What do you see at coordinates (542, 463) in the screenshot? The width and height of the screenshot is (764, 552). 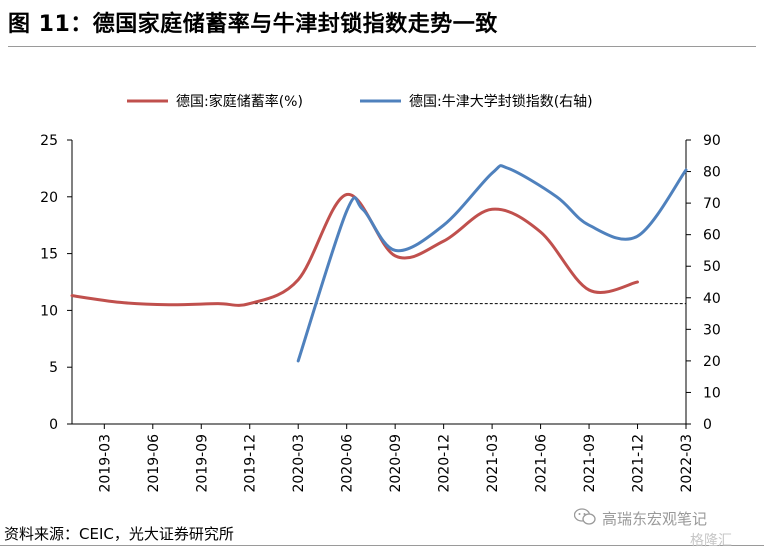 I see `x-tick-label: 2021-06` at bounding box center [542, 463].